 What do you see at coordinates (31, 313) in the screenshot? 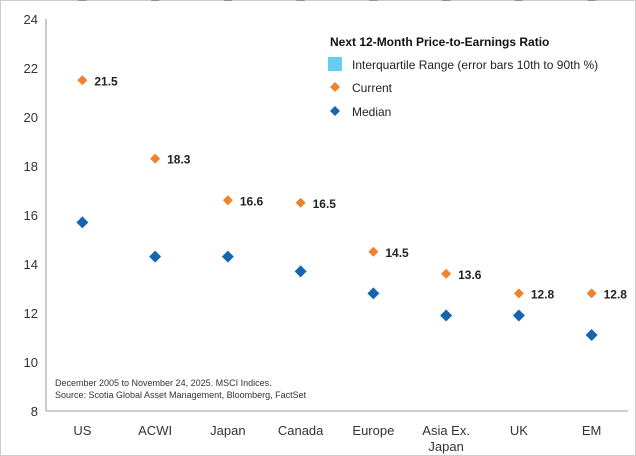
I see `y-tick-label: 12` at bounding box center [31, 313].